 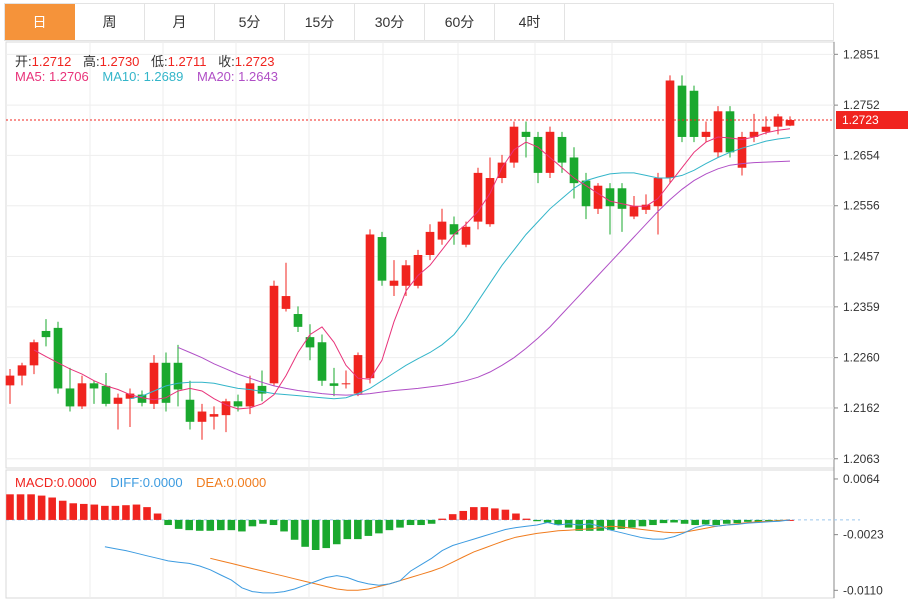 What do you see at coordinates (861, 307) in the screenshot?
I see `price-tick-label: 1.2359` at bounding box center [861, 307].